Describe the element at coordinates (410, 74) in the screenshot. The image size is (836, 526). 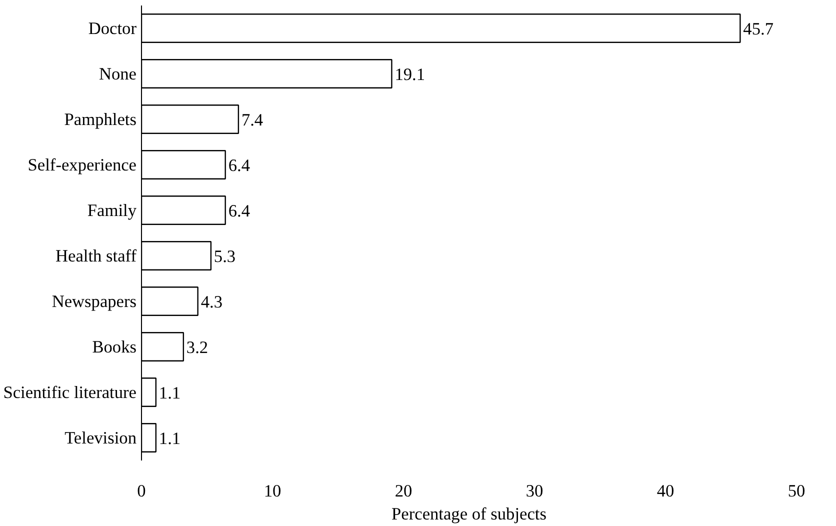
I see `data-label: 19.1` at that location.